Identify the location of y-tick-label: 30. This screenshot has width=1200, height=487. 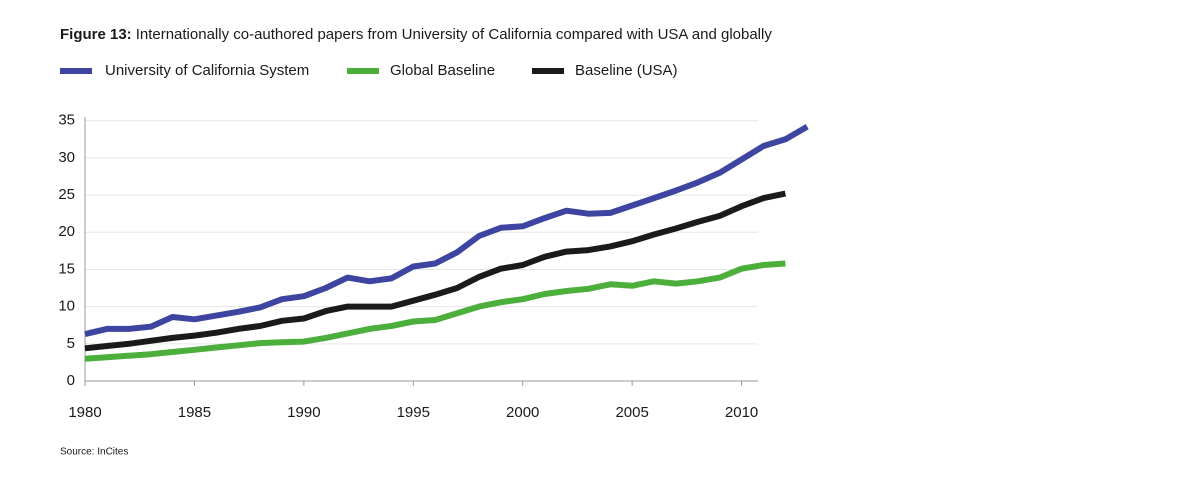
(66, 157).